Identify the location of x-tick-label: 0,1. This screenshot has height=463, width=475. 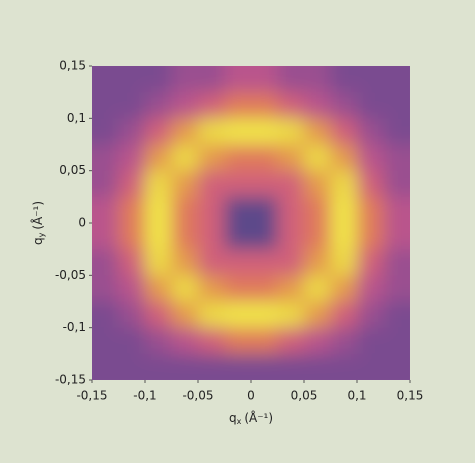
(356, 396).